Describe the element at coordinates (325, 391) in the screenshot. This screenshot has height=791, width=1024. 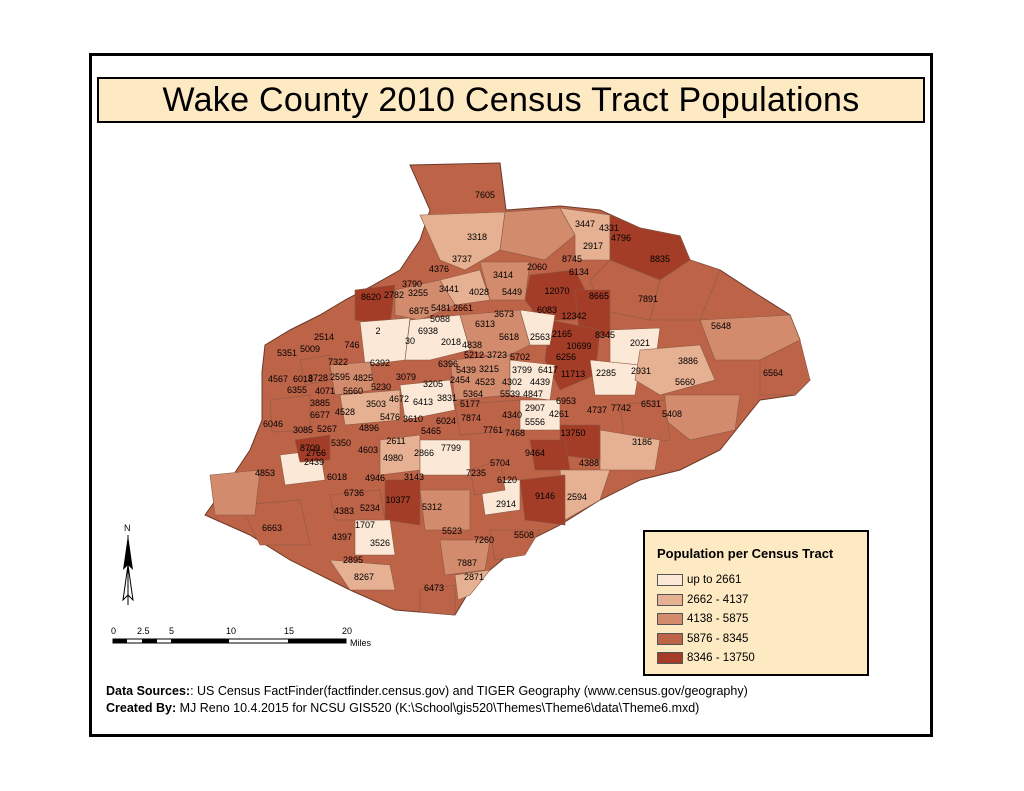
I see `tract-label: 4071` at that location.